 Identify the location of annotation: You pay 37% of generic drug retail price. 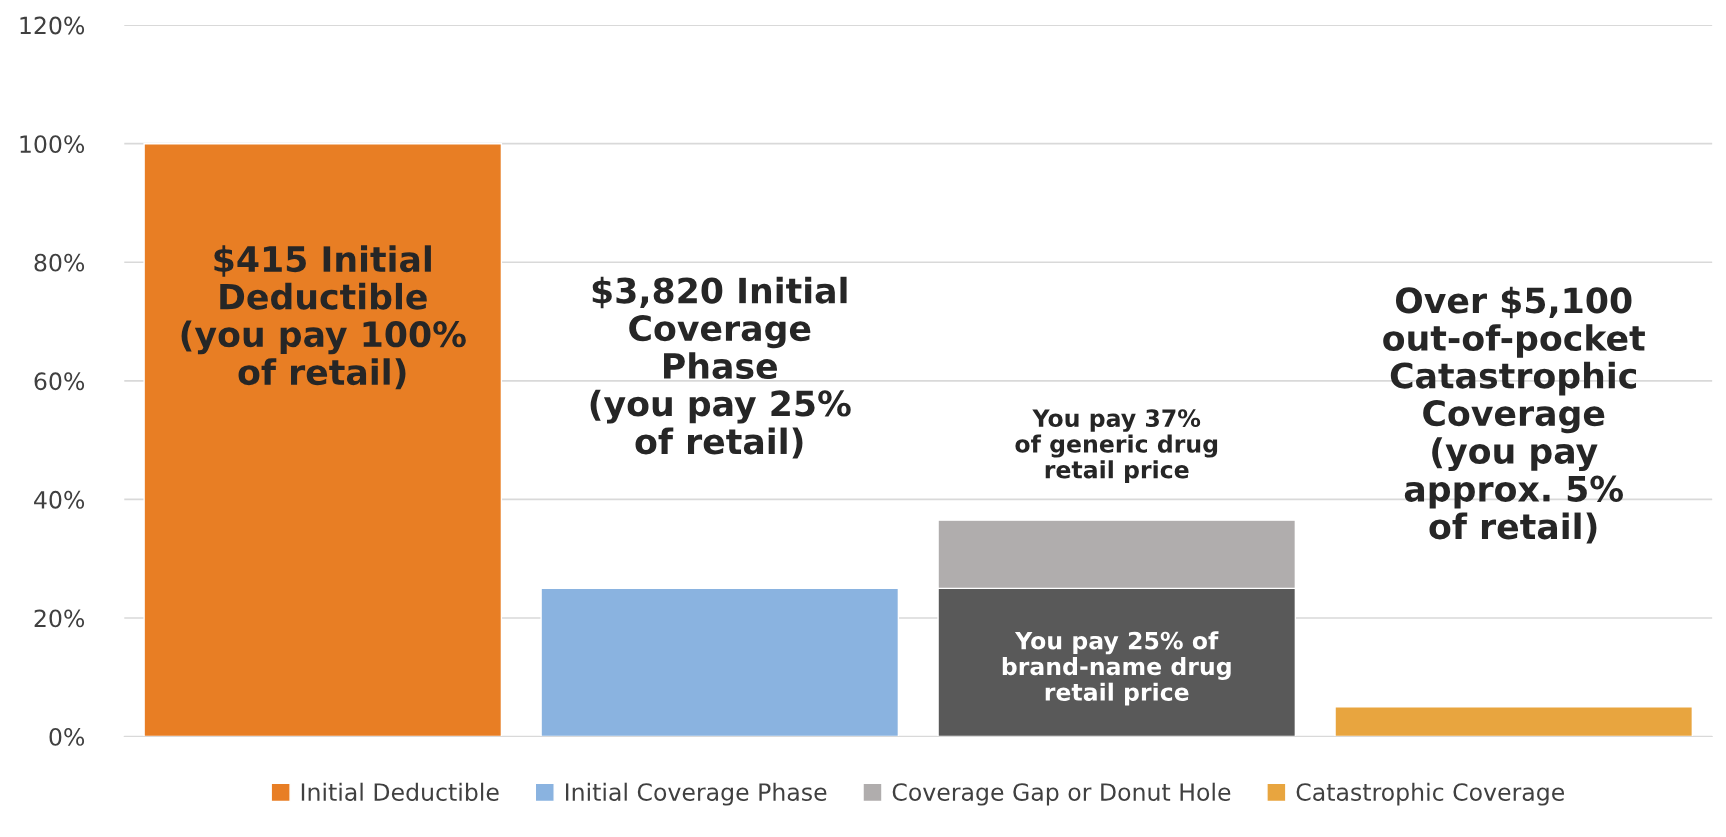
(1116, 446).